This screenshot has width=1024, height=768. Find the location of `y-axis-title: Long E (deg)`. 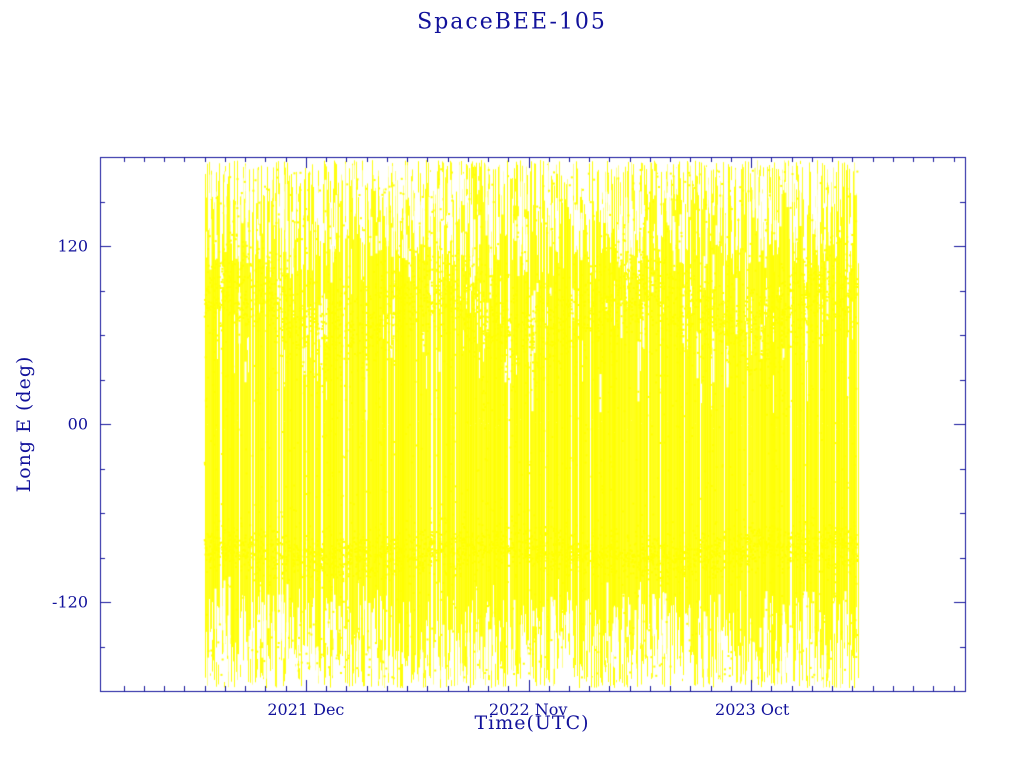

y-axis-title: Long E (deg) is located at coordinates (24, 424).